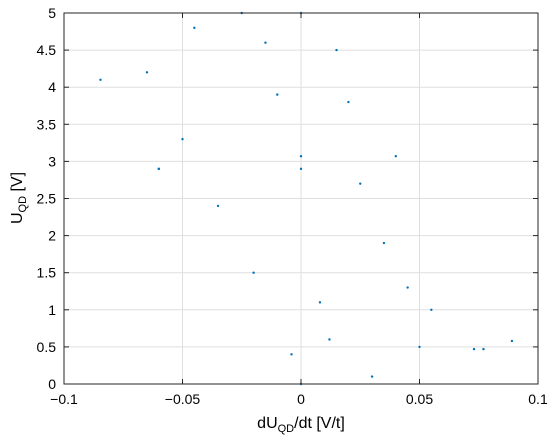  I want to click on x-axis-label-subscript: QD, so click(286, 429).